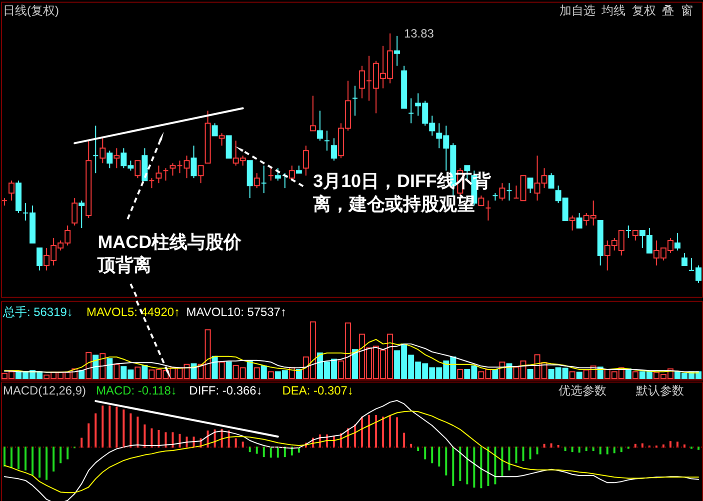 This screenshot has width=703, height=501. What do you see at coordinates (30, 11) in the screenshot?
I see `chart-title: 日线(复权)` at bounding box center [30, 11].